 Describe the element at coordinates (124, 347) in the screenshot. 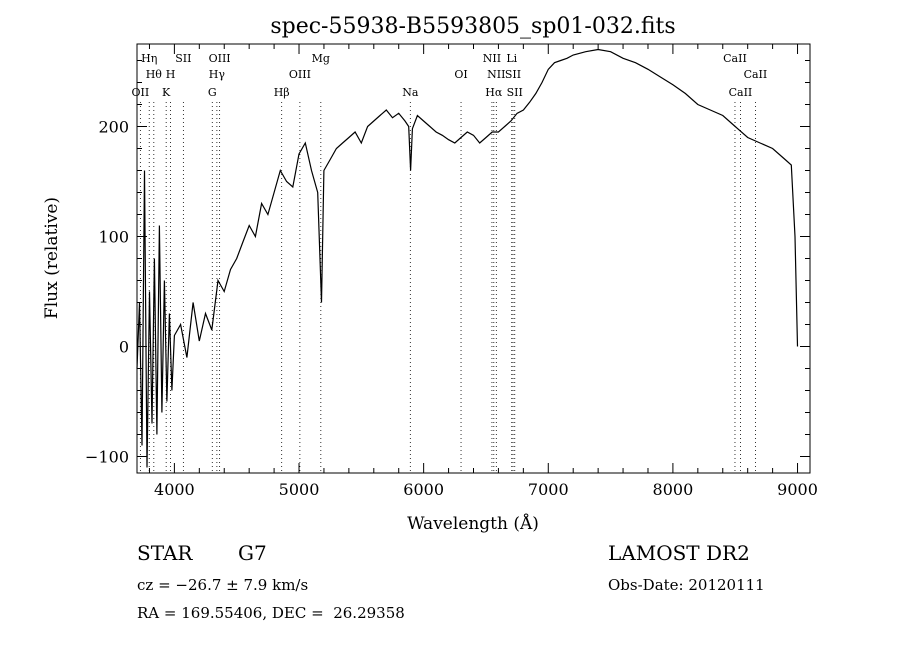

I see `y-tick-label: 0` at that location.